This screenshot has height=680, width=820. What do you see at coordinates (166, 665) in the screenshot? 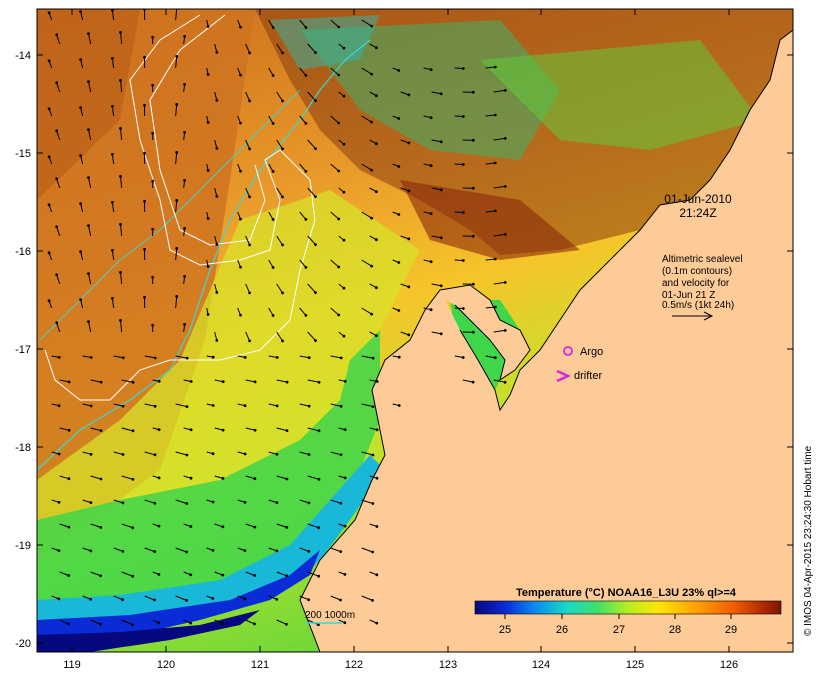
I see `x-tick-label: 120` at bounding box center [166, 665].